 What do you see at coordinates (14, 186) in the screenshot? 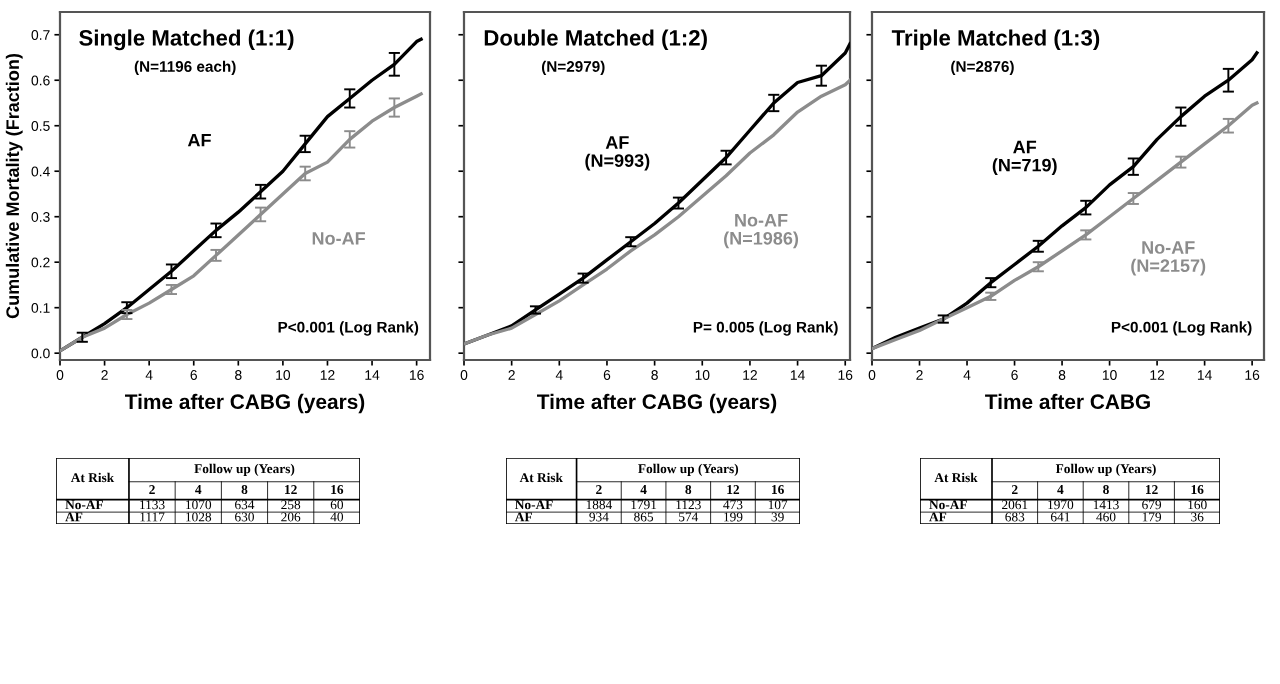
I see `y-axis-title: Cumulative Mortality (Fraction)` at bounding box center [14, 186].